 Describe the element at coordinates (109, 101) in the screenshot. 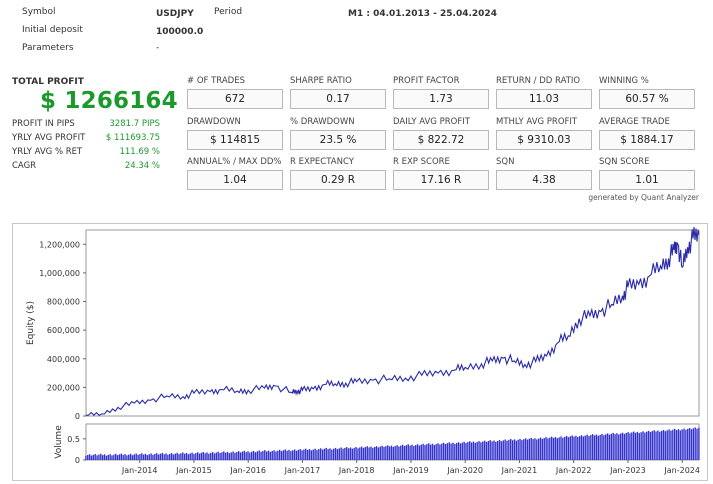

I see `total-profit-value: $ 1266164` at that location.